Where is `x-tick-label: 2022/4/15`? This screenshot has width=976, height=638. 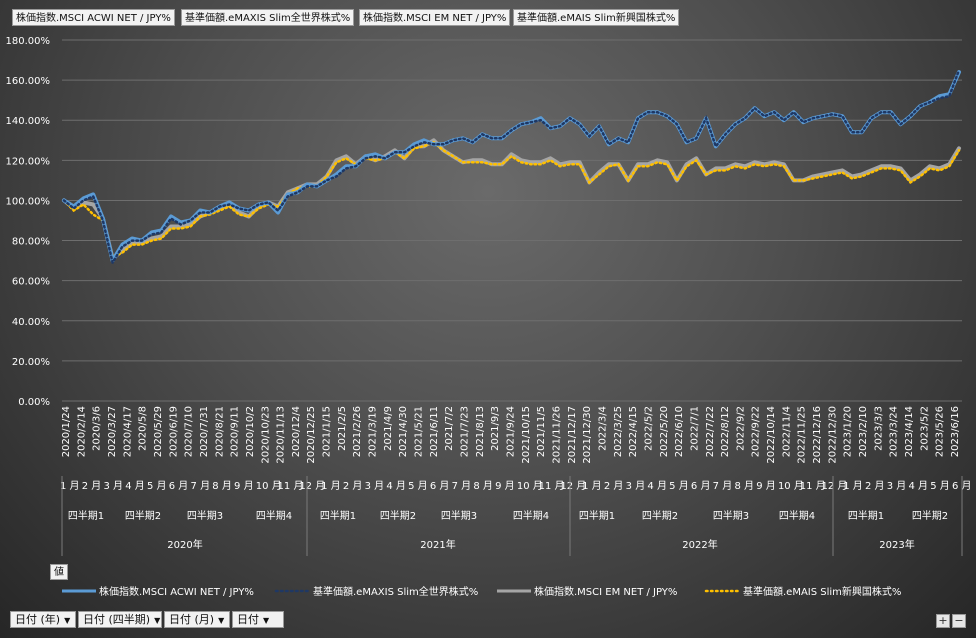 x-tick-label: 2022/4/15 is located at coordinates (633, 431).